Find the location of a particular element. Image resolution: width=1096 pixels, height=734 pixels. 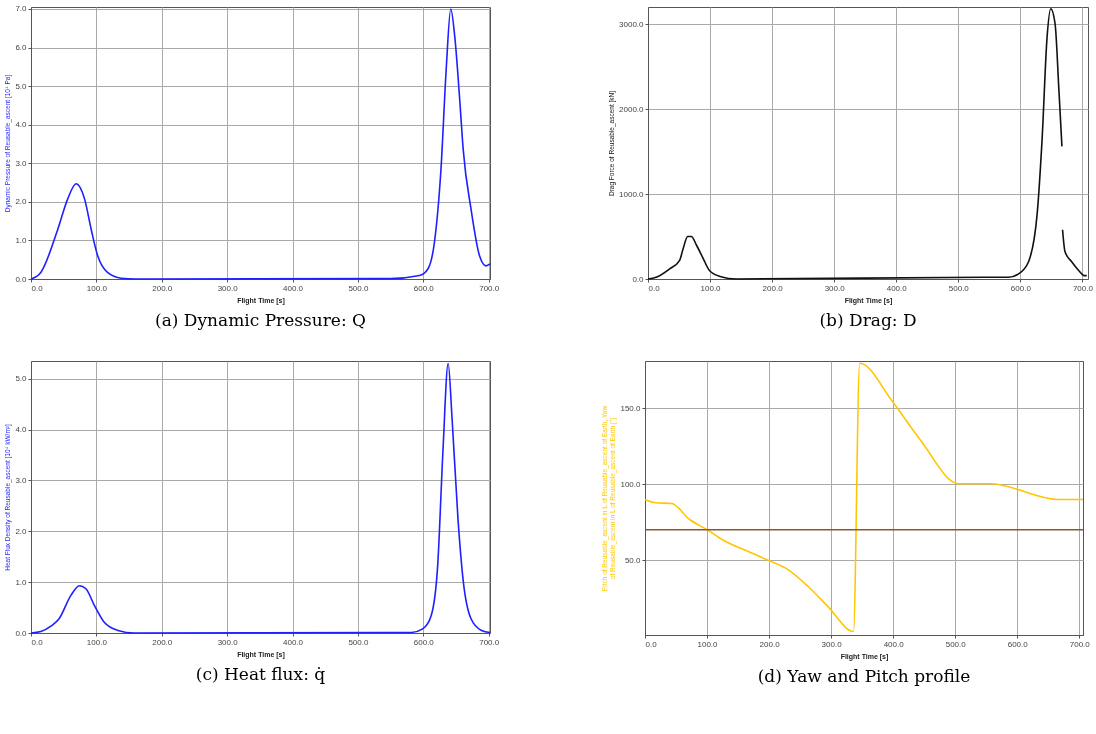

text: (c) Heat flux: q̇ is located at coordinates (260, 674).